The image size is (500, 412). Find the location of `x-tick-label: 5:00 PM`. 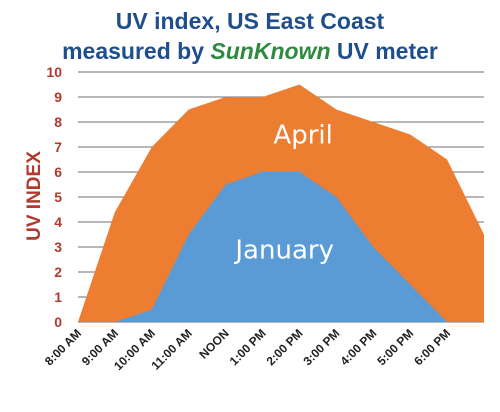

x-tick-label: 5:00 PM is located at coordinates (395, 347).